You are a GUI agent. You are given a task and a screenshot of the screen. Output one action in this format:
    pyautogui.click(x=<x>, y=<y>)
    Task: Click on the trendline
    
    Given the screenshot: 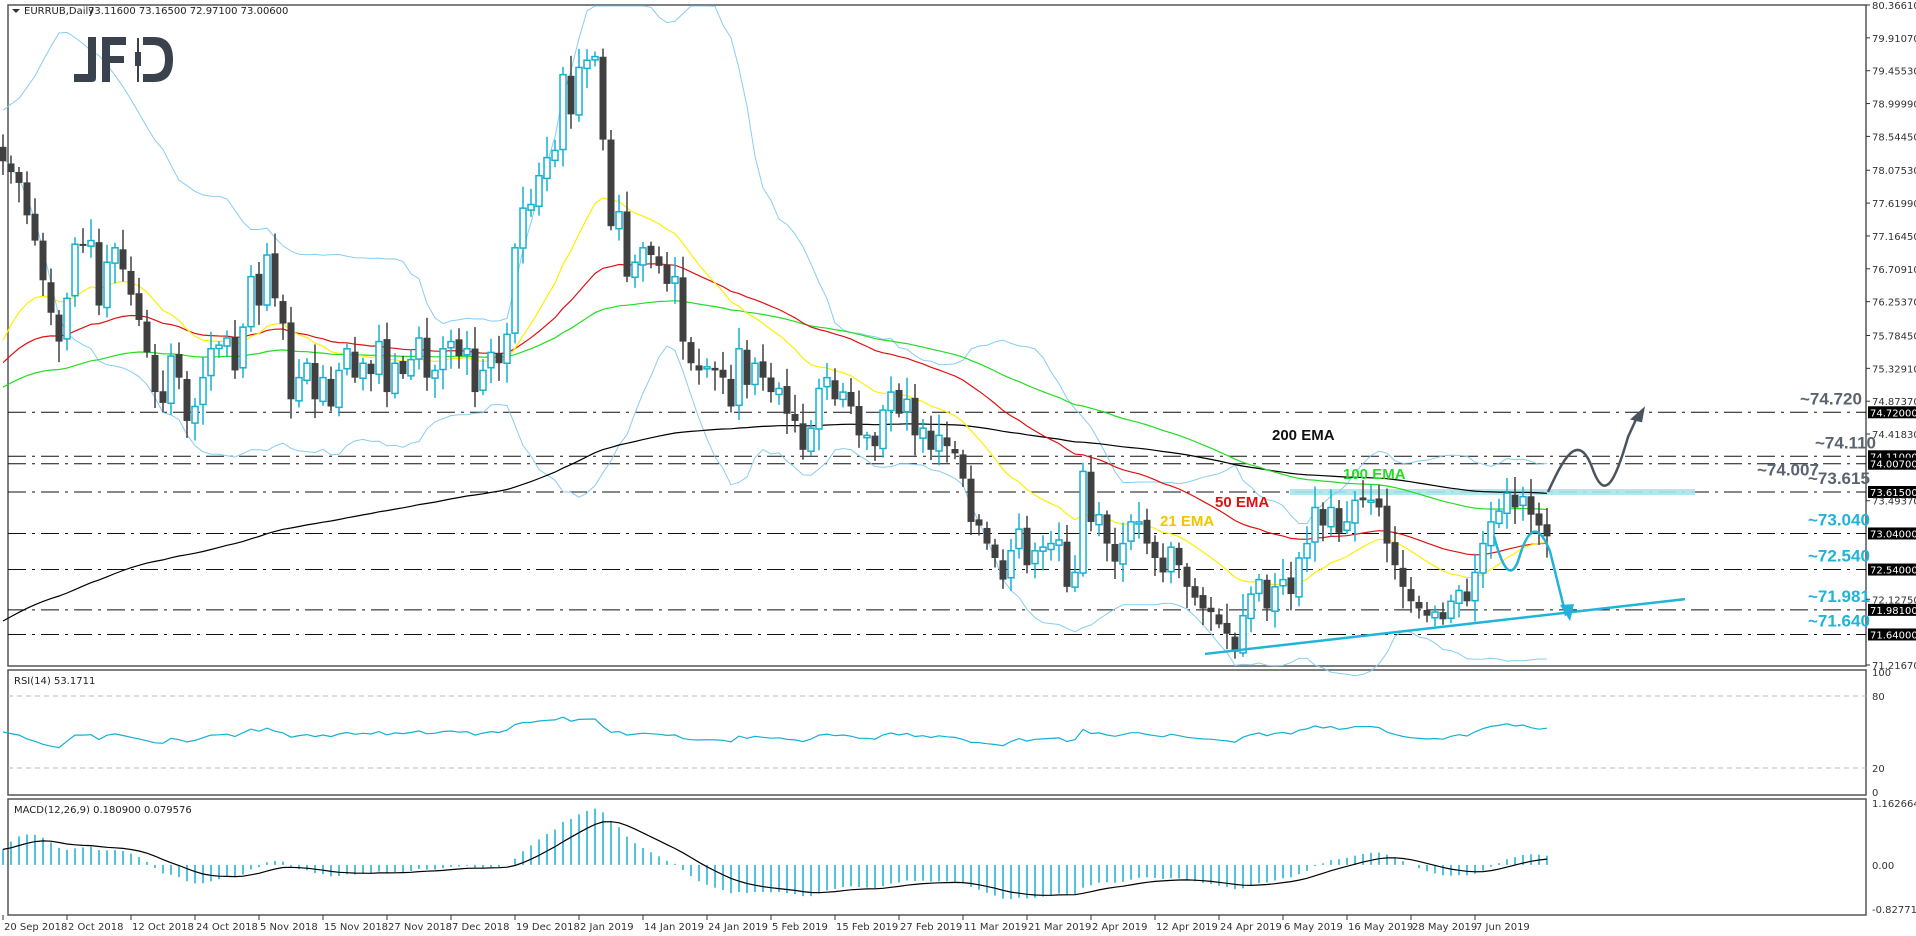 What is the action you would take?
    pyautogui.click(x=1445, y=626)
    